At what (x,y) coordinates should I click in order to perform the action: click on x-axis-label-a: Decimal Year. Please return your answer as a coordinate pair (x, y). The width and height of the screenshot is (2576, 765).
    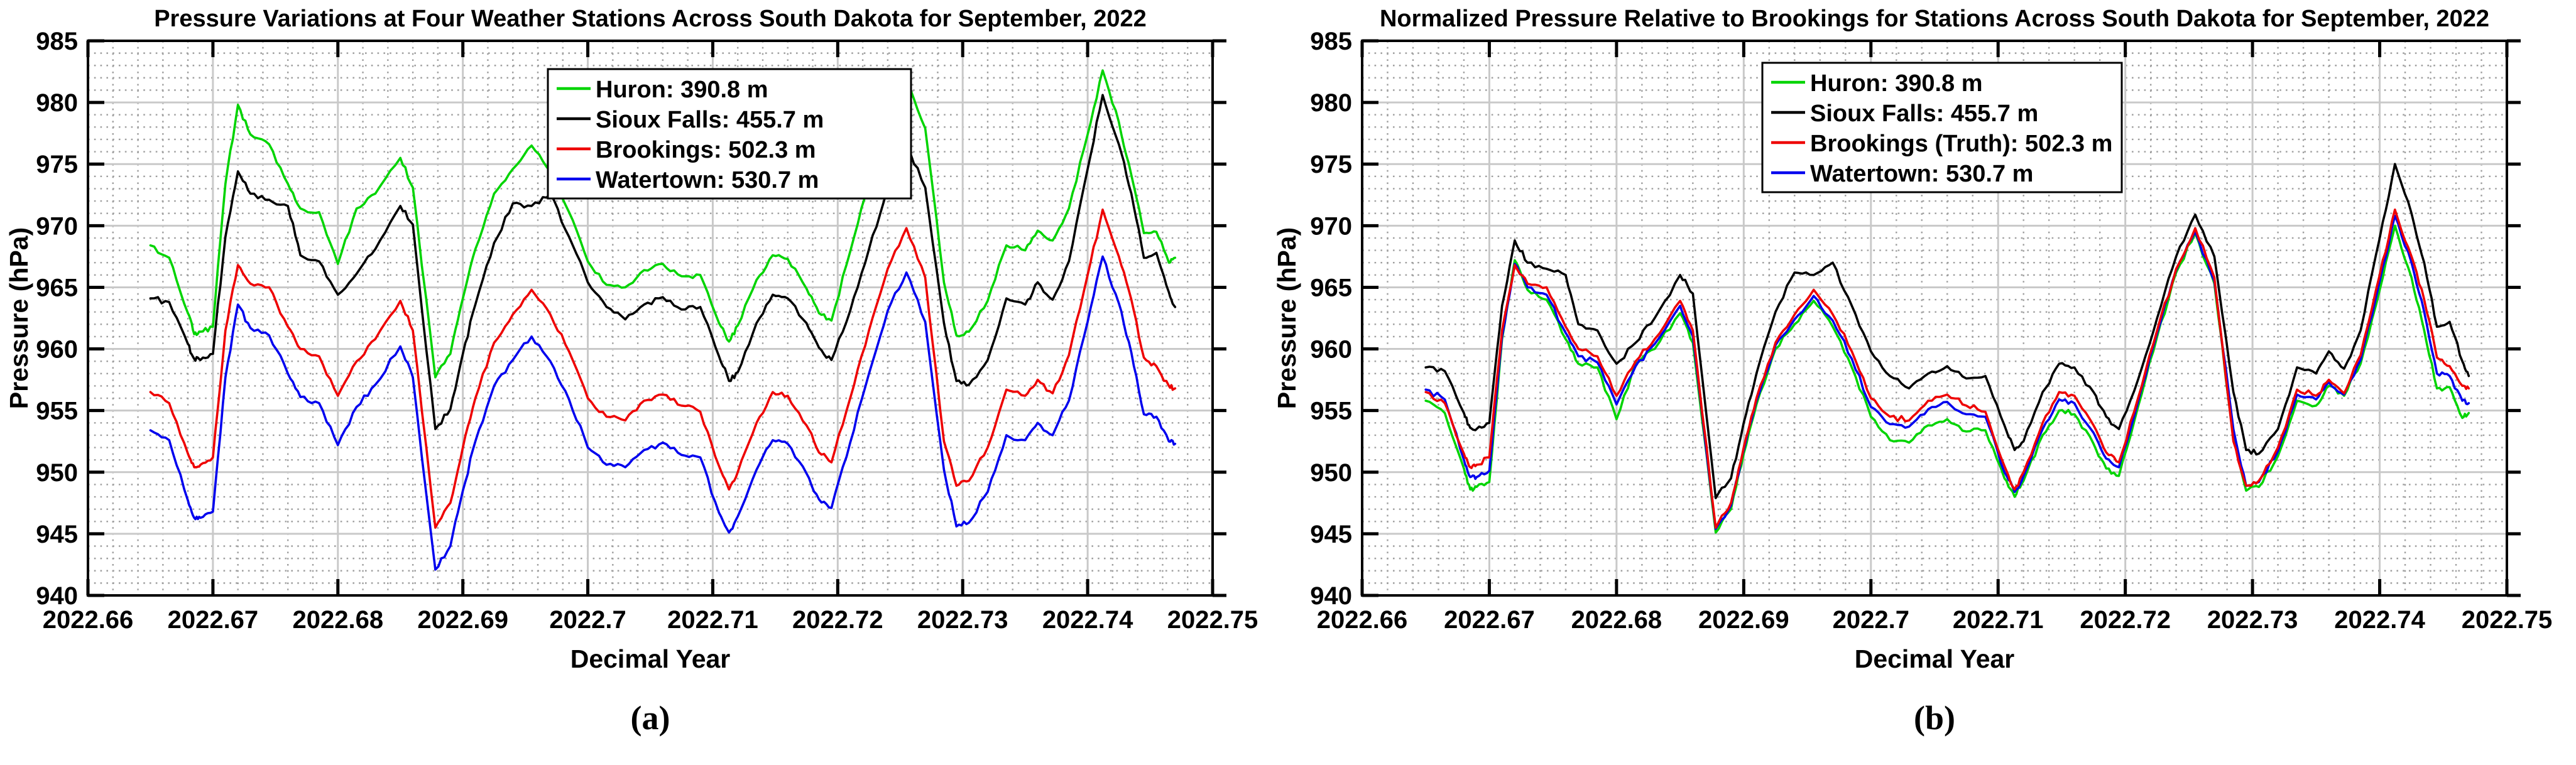
    Looking at the image, I should click on (650, 658).